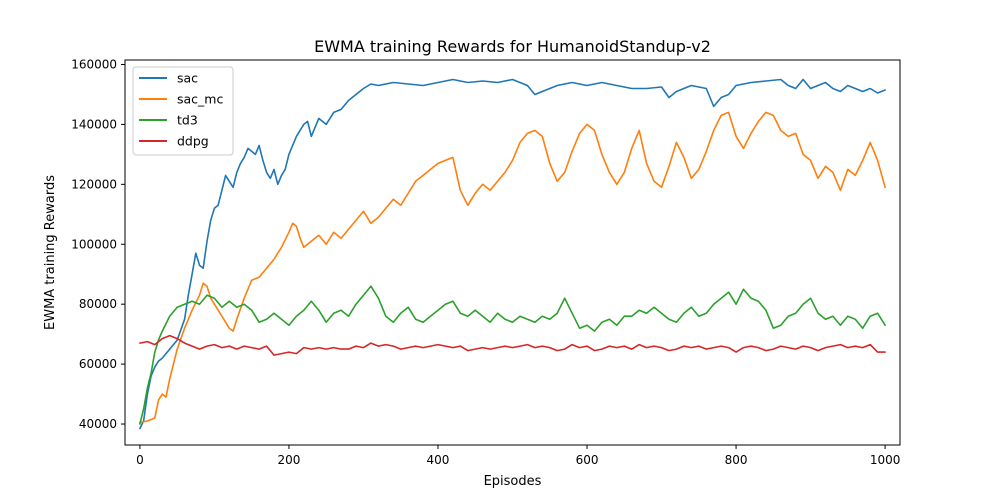 This screenshot has height=500, width=1000. Describe the element at coordinates (200, 99) in the screenshot. I see `legend-label-sac_mc: sac_mc` at that location.